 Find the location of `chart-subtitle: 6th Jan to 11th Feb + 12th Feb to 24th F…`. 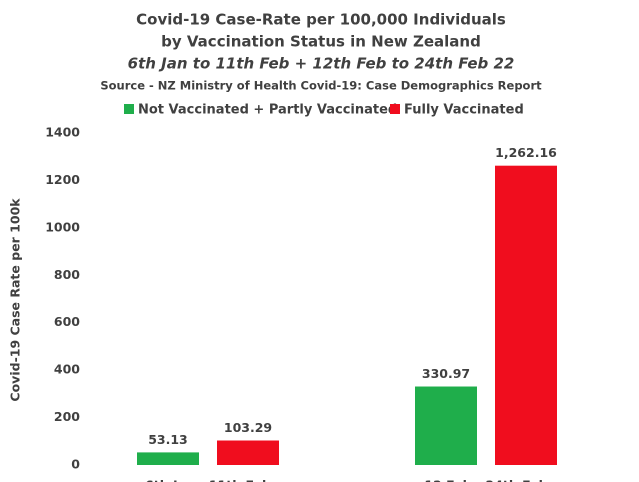

chart-subtitle: 6th Jan to 11th Feb + 12th Feb to 24th F… is located at coordinates (321, 64).